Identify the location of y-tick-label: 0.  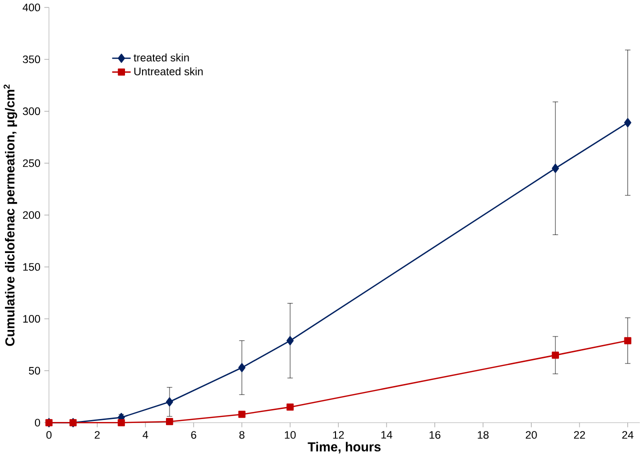
(37, 422).